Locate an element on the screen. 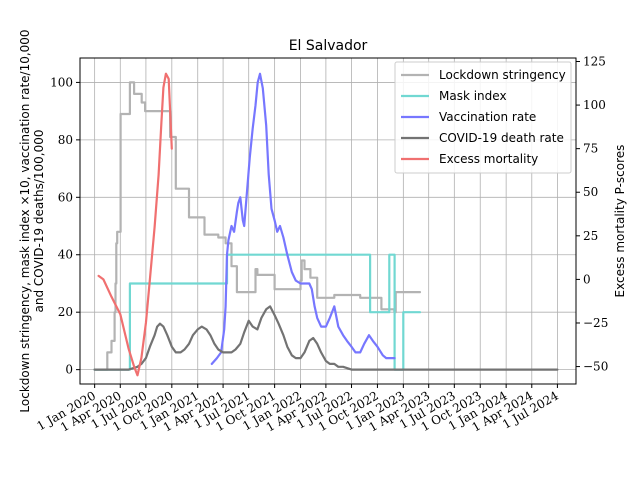 The width and height of the screenshot is (640, 480). y-right-tick-label: 50 is located at coordinates (590, 192).